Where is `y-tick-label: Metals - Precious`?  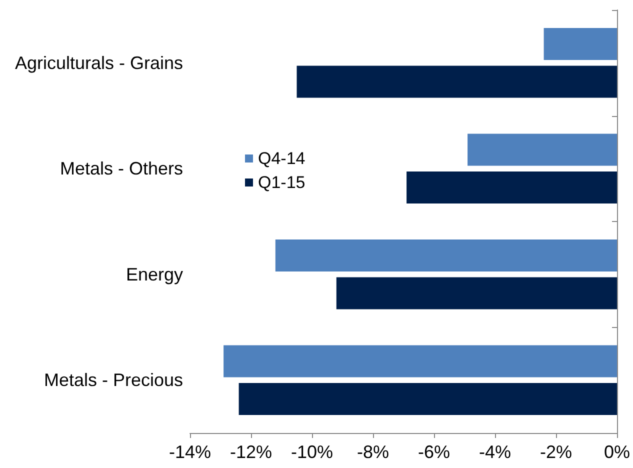
y-tick-label: Metals - Precious is located at coordinates (113, 380).